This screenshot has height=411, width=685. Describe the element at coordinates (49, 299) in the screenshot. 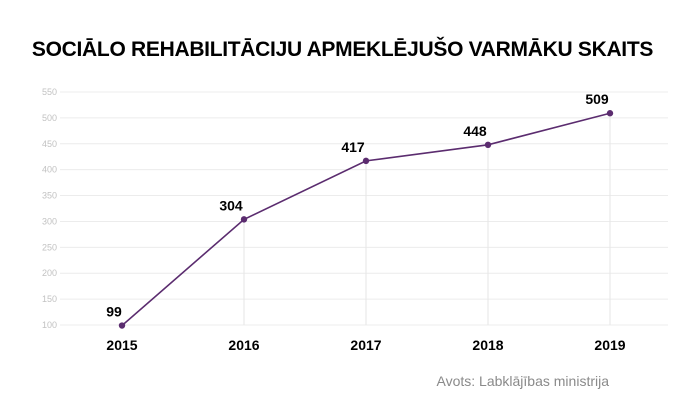

I see `y-tick-label: 150` at that location.